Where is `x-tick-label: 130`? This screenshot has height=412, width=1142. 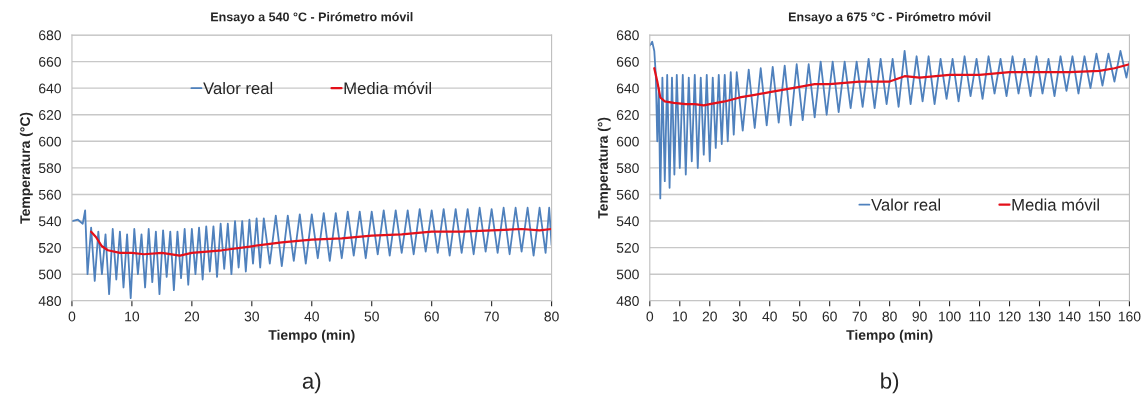
x-tick-label: 130 is located at coordinates (1039, 316).